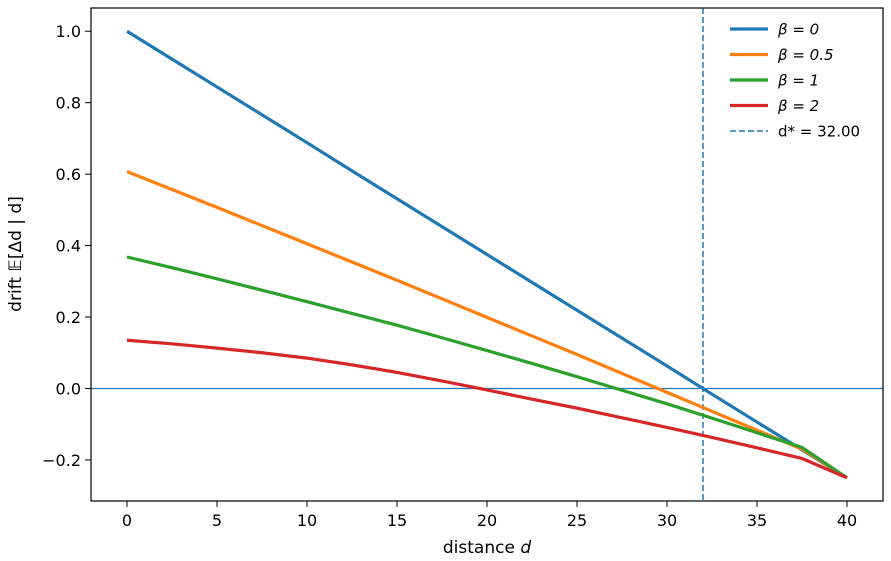  What do you see at coordinates (68, 317) in the screenshot?
I see `y-tick-label: 0.2` at bounding box center [68, 317].